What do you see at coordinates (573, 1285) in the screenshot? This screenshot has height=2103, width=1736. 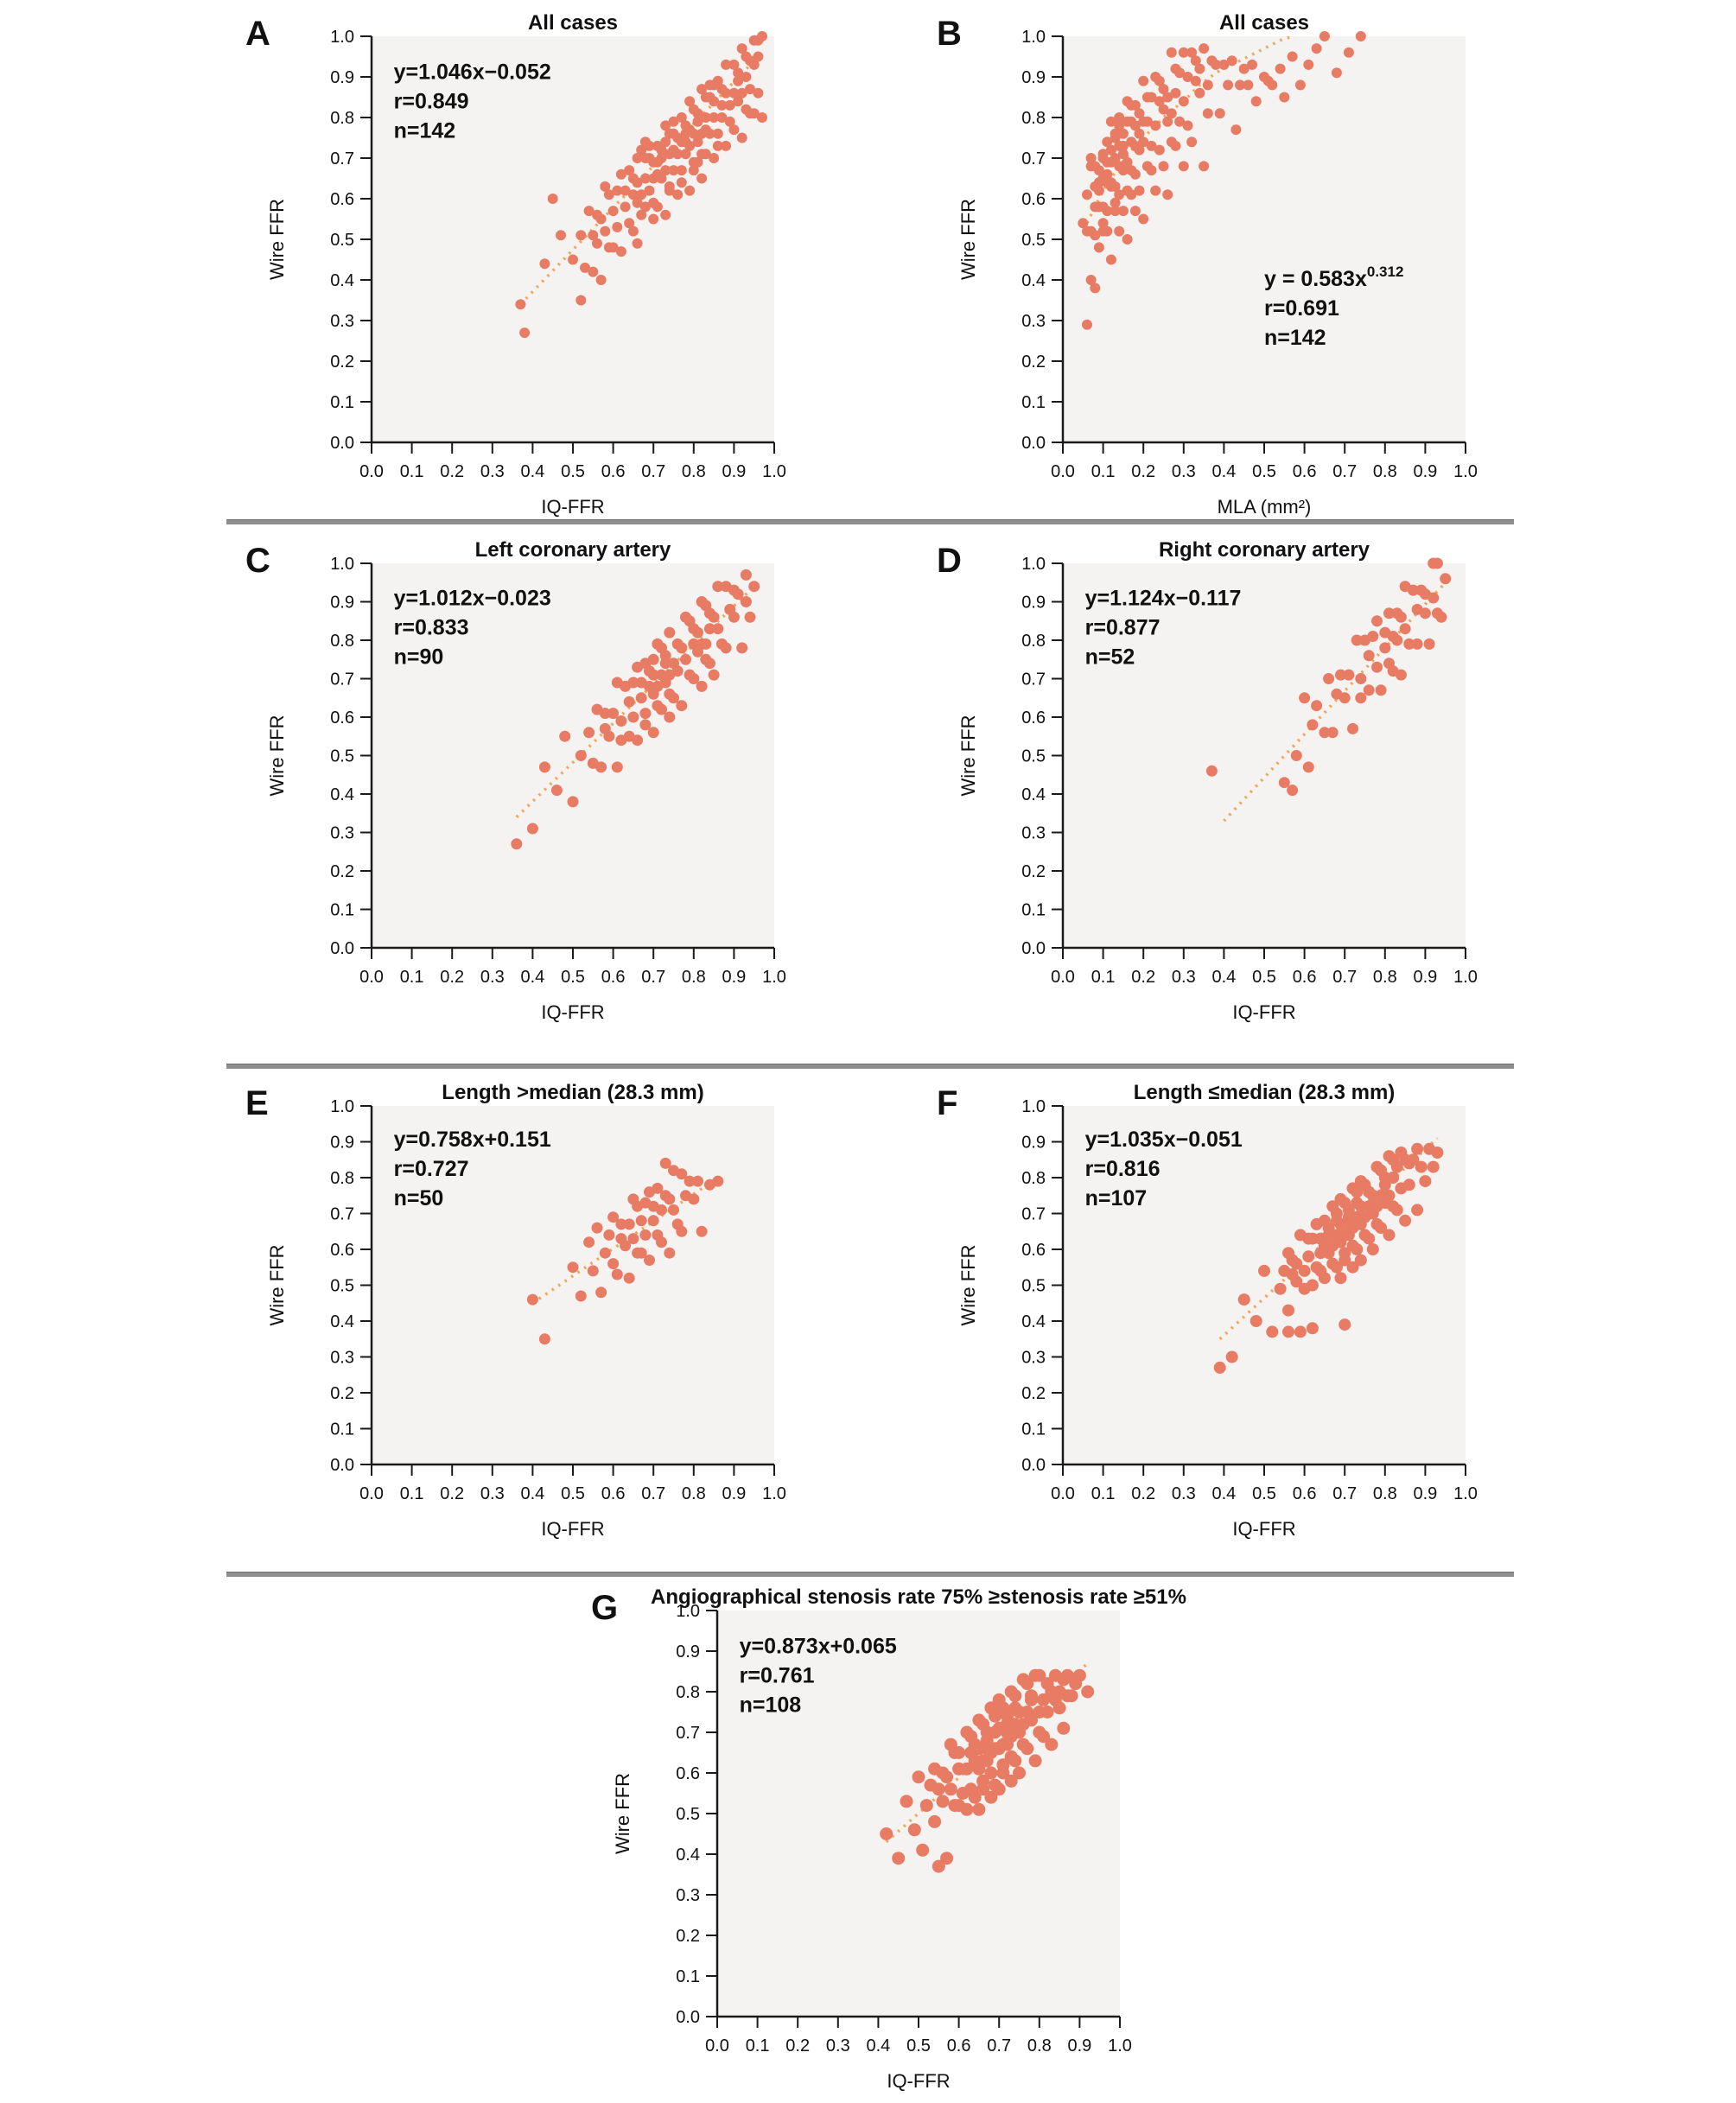 I see `plot-area` at bounding box center [573, 1285].